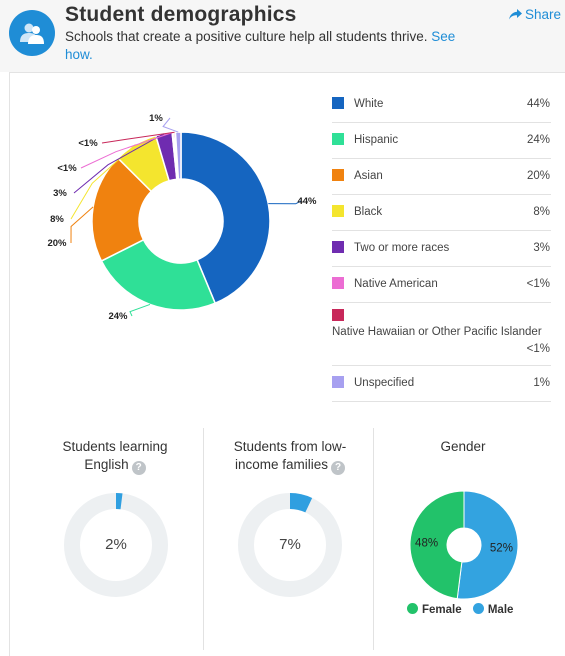 The width and height of the screenshot is (565, 656). I want to click on english-learners-title: Students learning English?, so click(115, 456).